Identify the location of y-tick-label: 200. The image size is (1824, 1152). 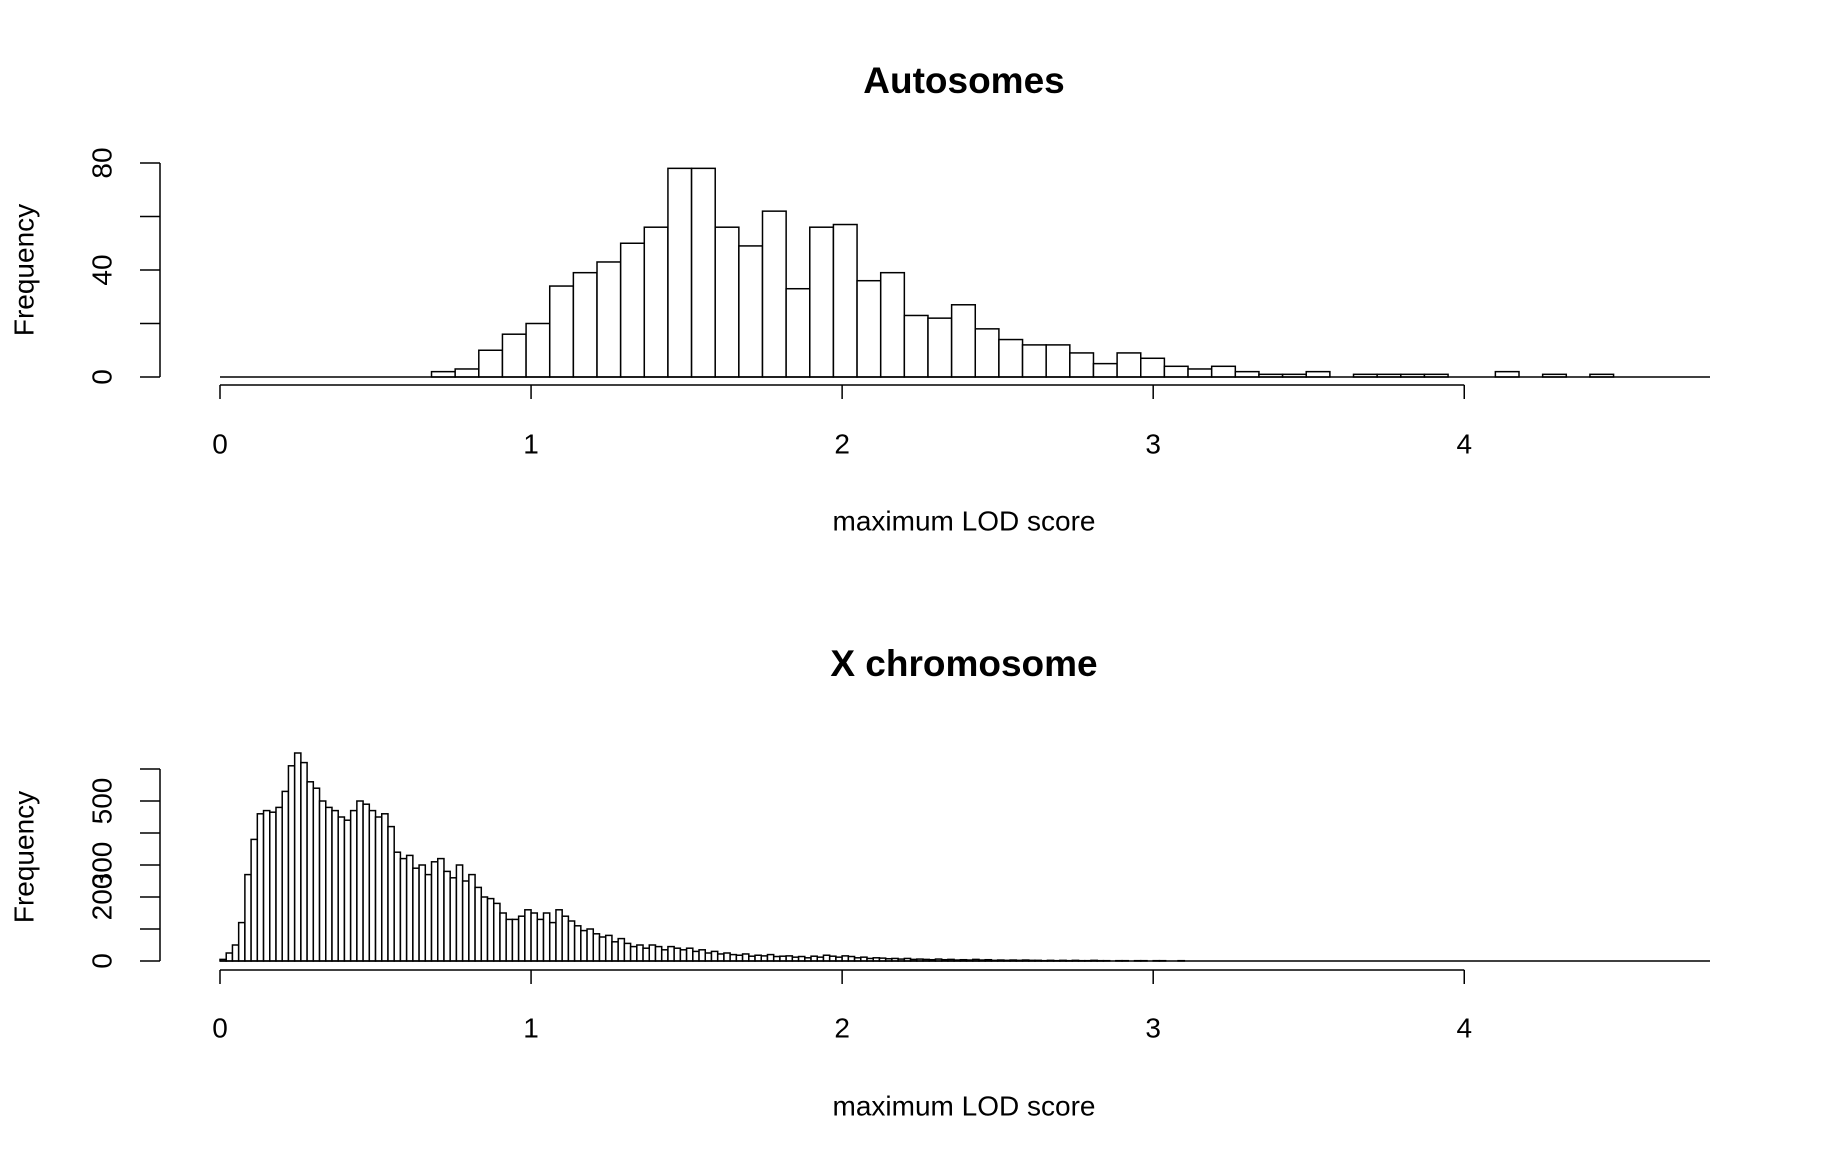
(101, 897).